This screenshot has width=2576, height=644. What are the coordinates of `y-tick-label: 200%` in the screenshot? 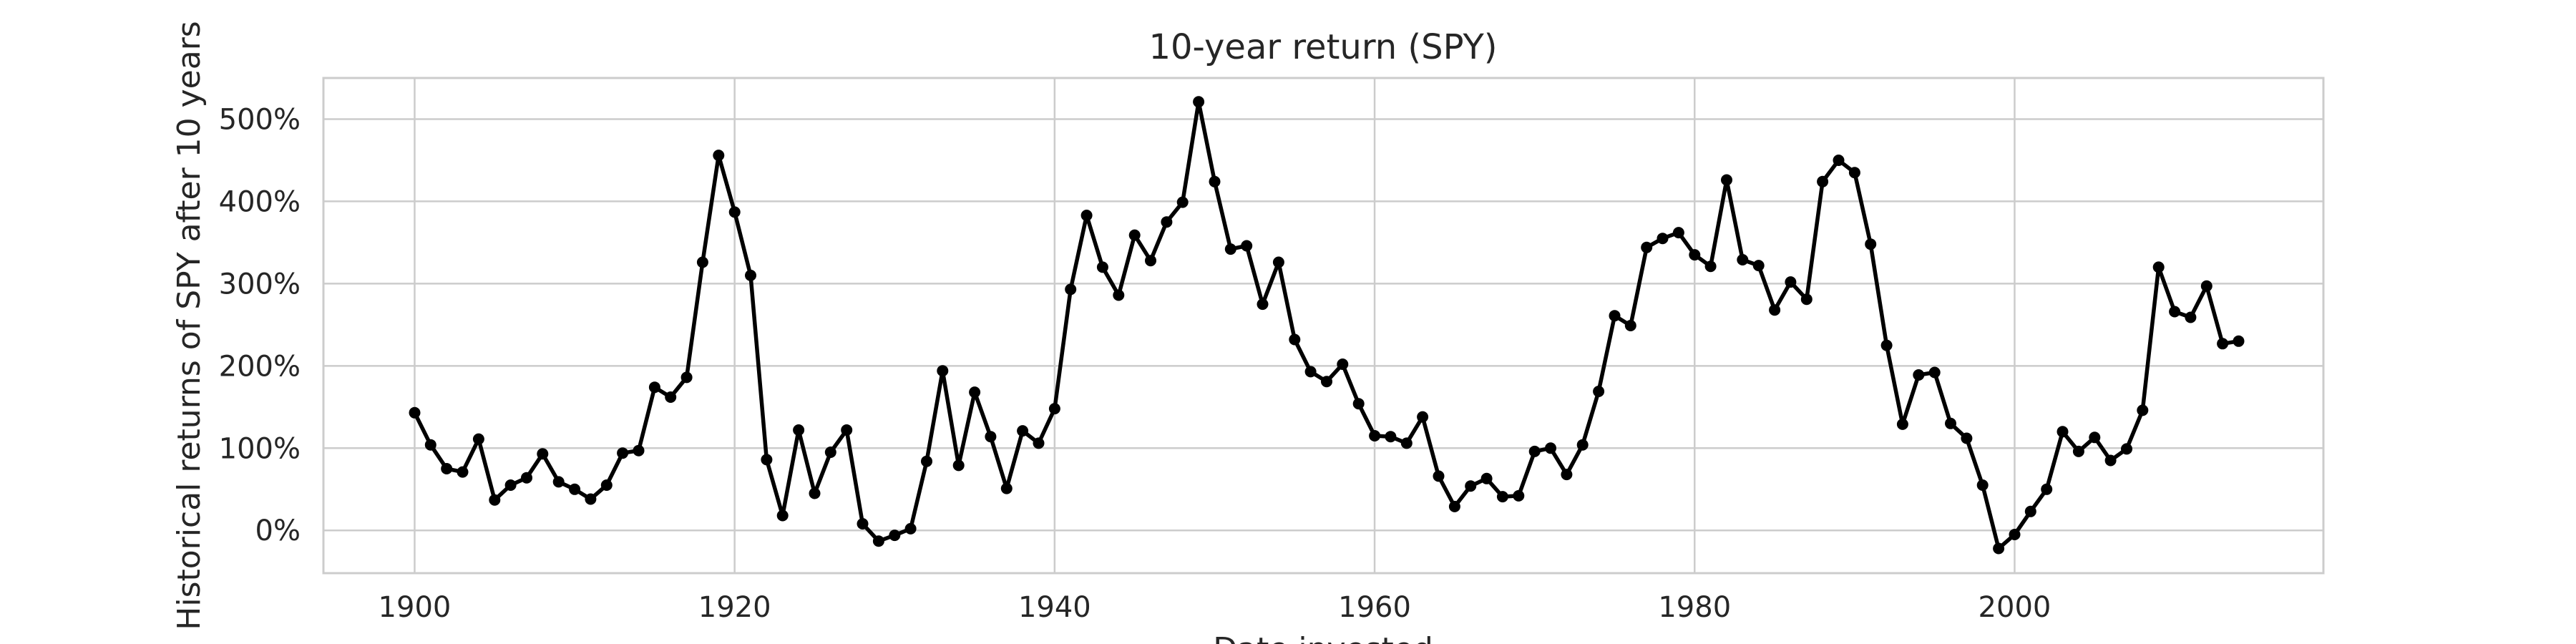 It's located at (260, 366).